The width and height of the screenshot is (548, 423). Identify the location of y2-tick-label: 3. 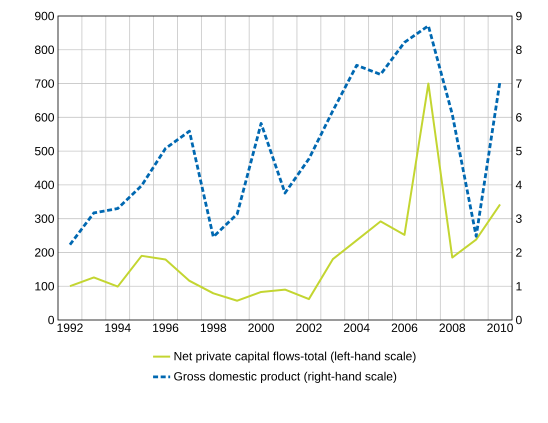
(519, 218).